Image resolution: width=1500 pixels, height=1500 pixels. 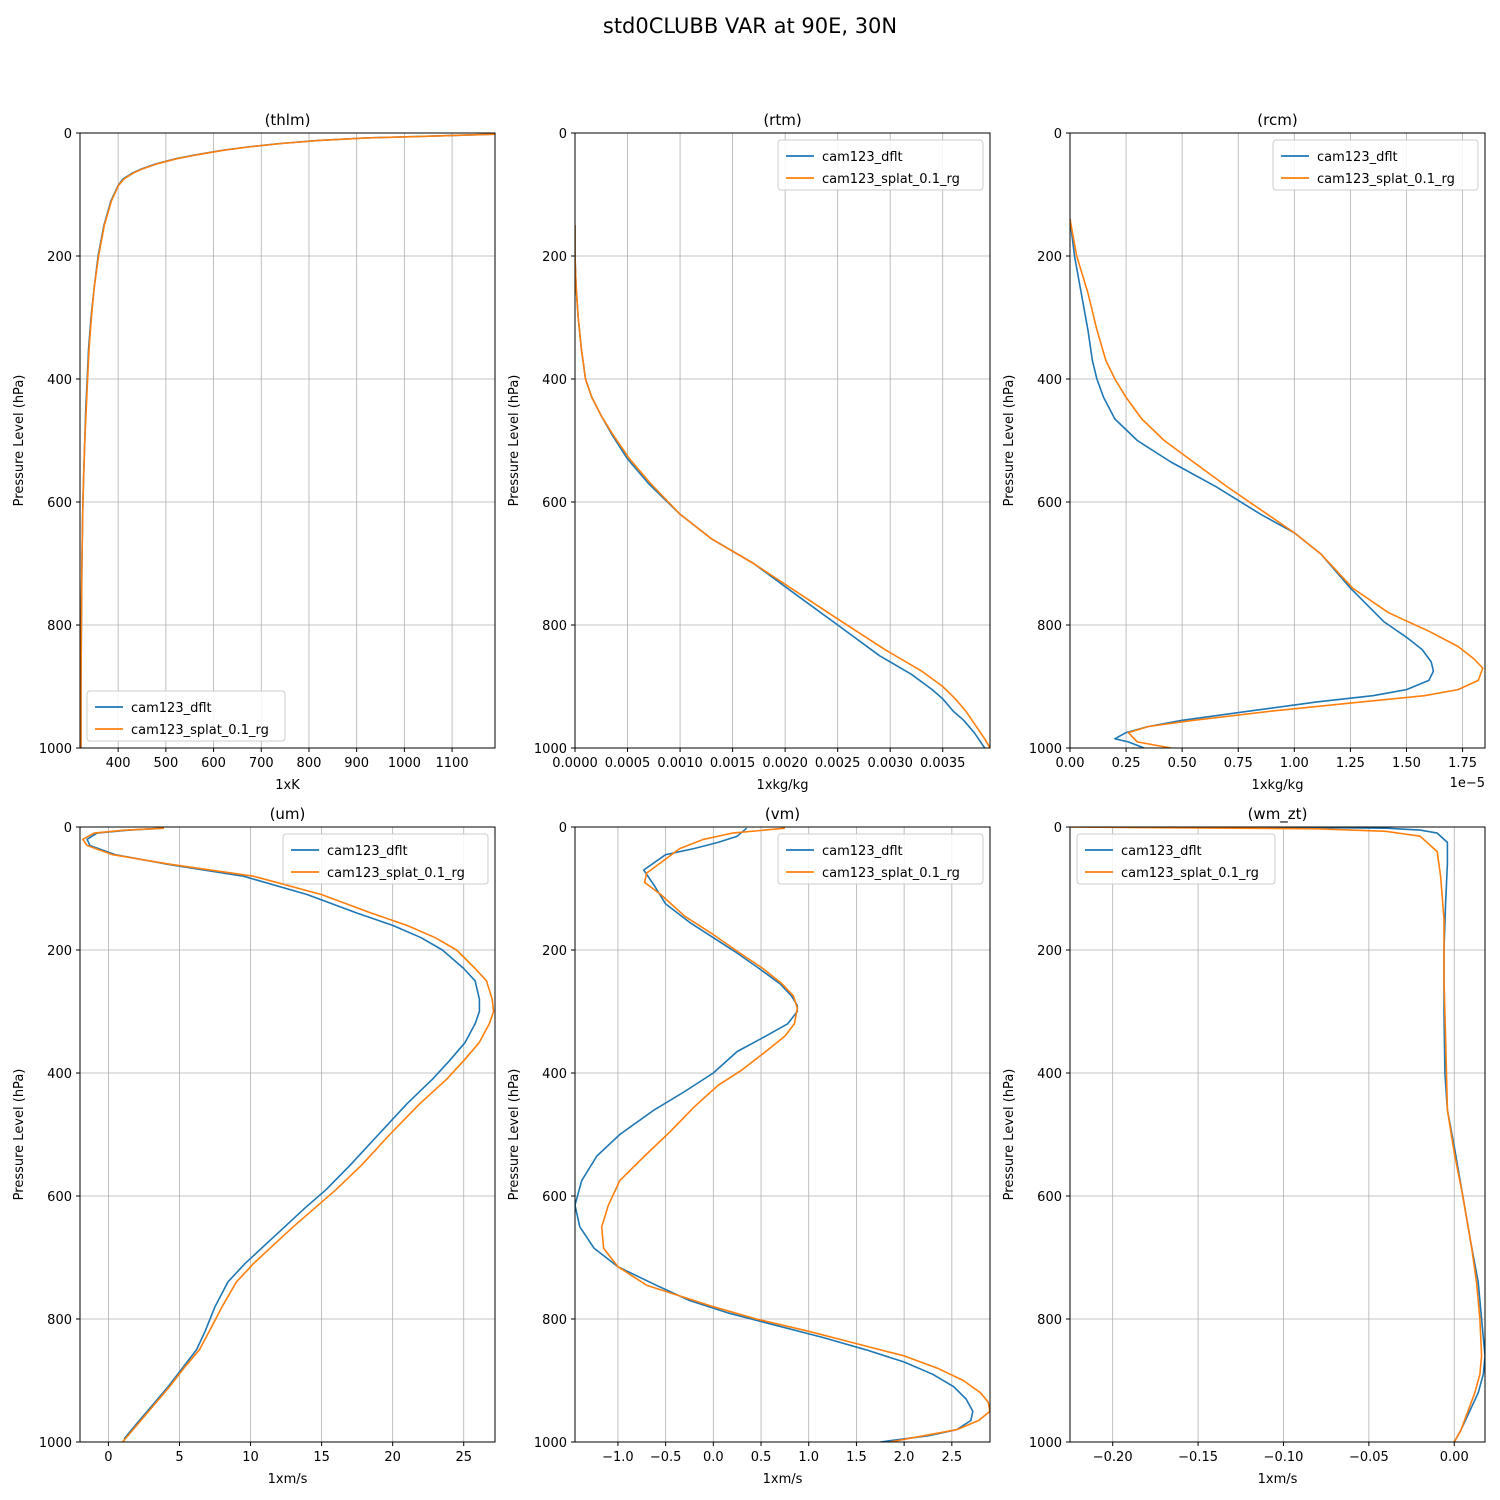 What do you see at coordinates (165, 763) in the screenshot?
I see `x-tick-label: 500` at bounding box center [165, 763].